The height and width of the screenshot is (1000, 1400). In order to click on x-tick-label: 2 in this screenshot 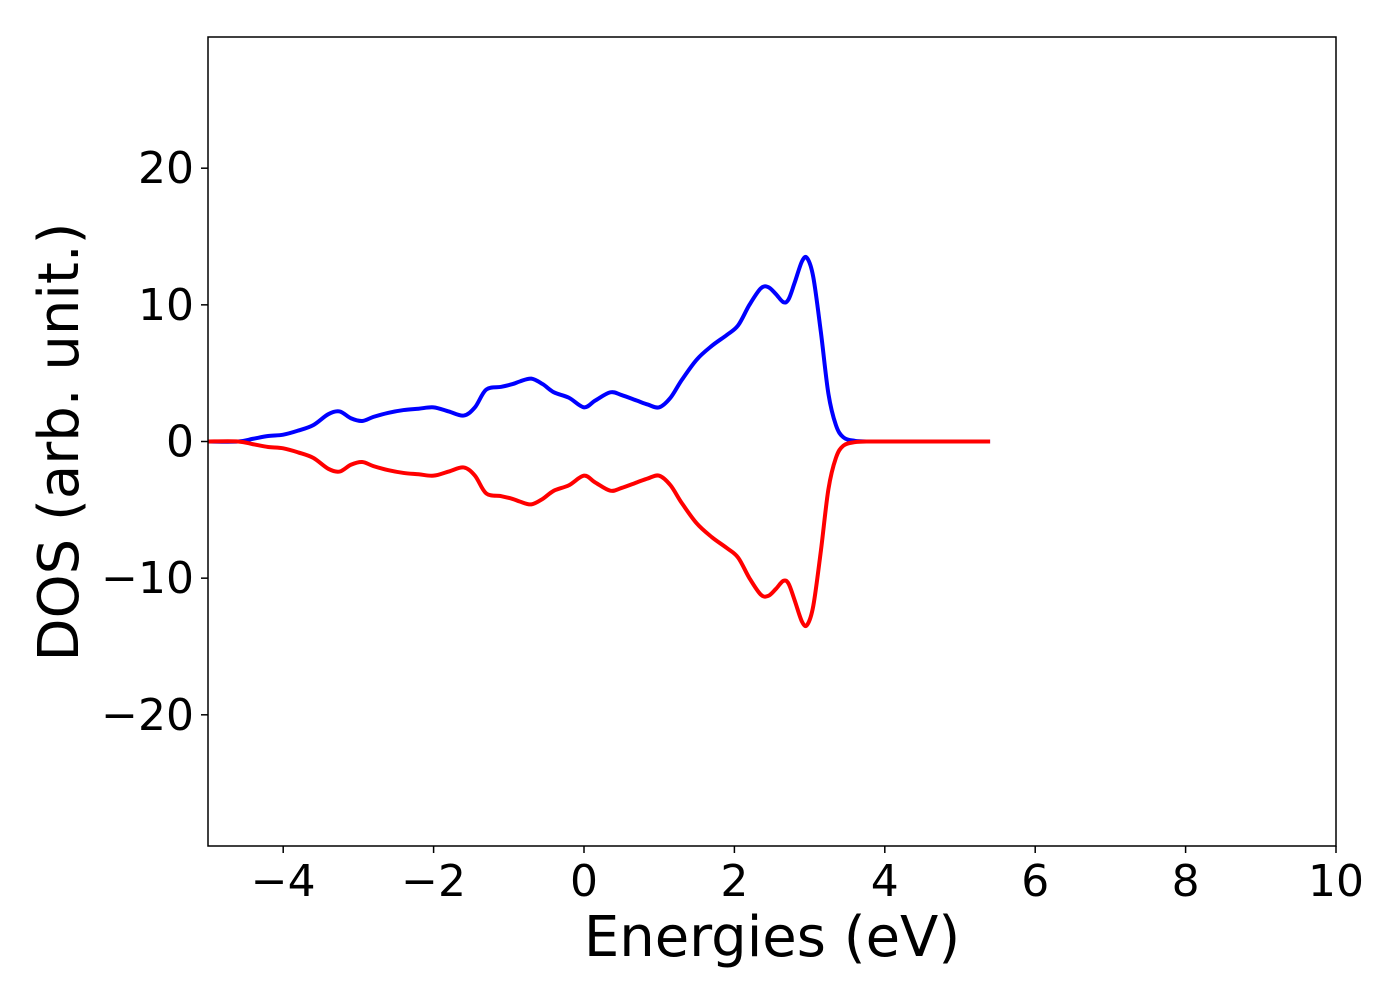, I will do `click(734, 881)`.